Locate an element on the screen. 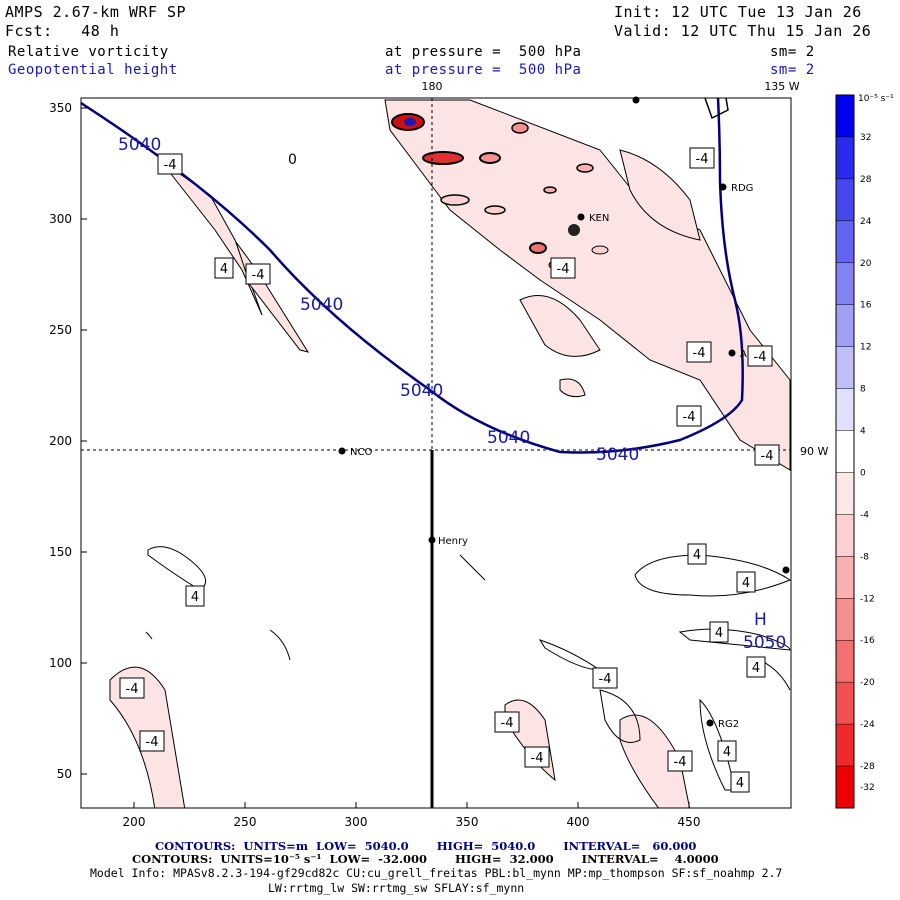 This screenshot has width=900, height=900. x-axis: 200 250 300 350 400 450 is located at coordinates (412, 815).